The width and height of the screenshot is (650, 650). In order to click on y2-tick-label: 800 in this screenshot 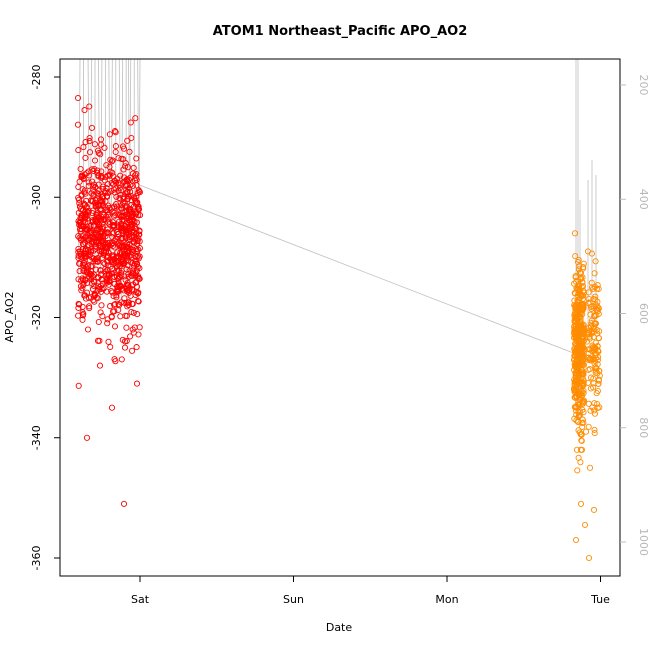, I will do `click(643, 427)`.